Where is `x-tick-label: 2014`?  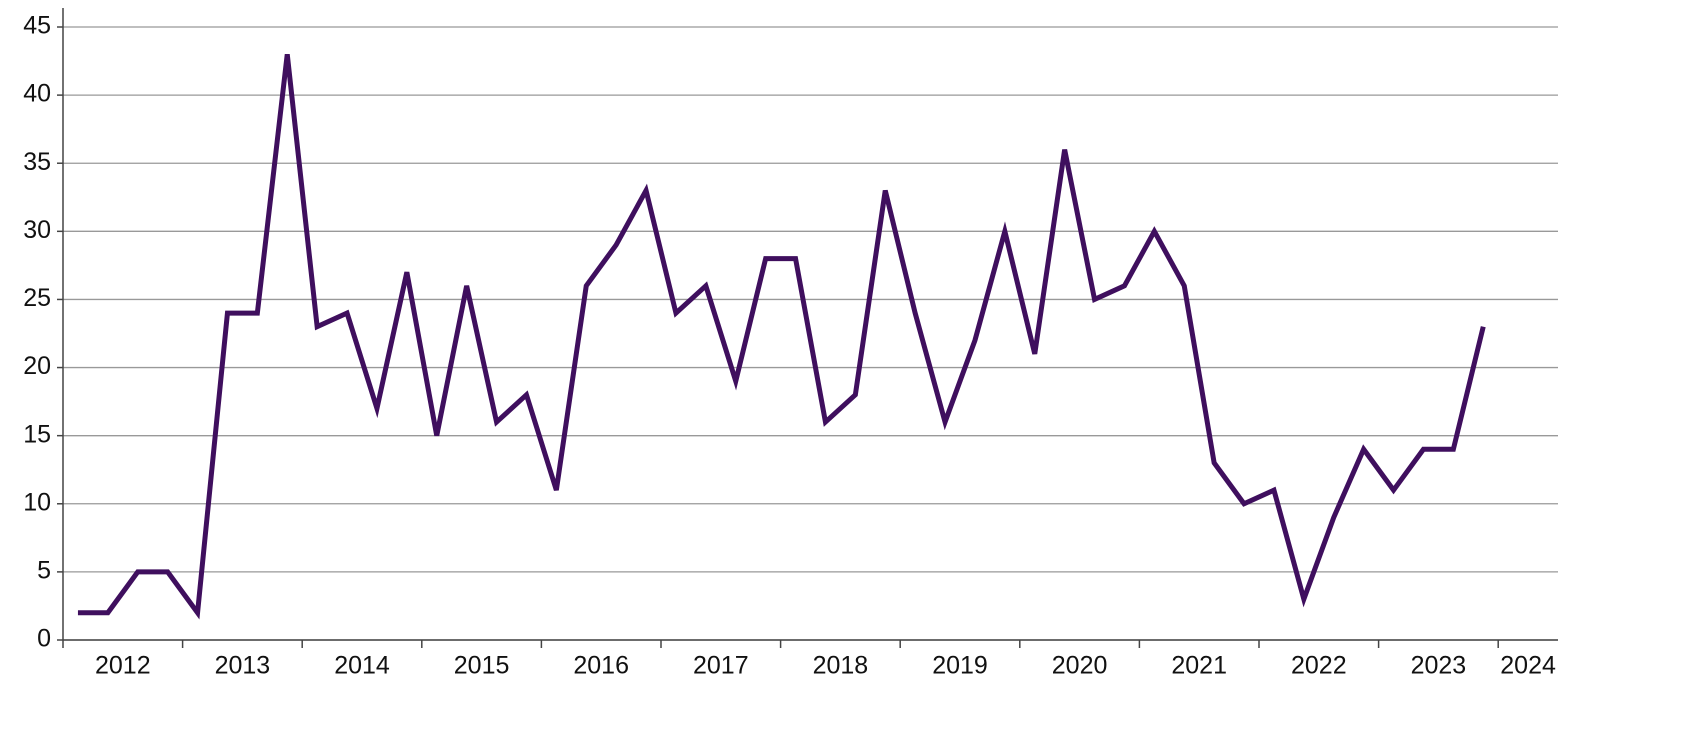 x-tick-label: 2014 is located at coordinates (362, 666).